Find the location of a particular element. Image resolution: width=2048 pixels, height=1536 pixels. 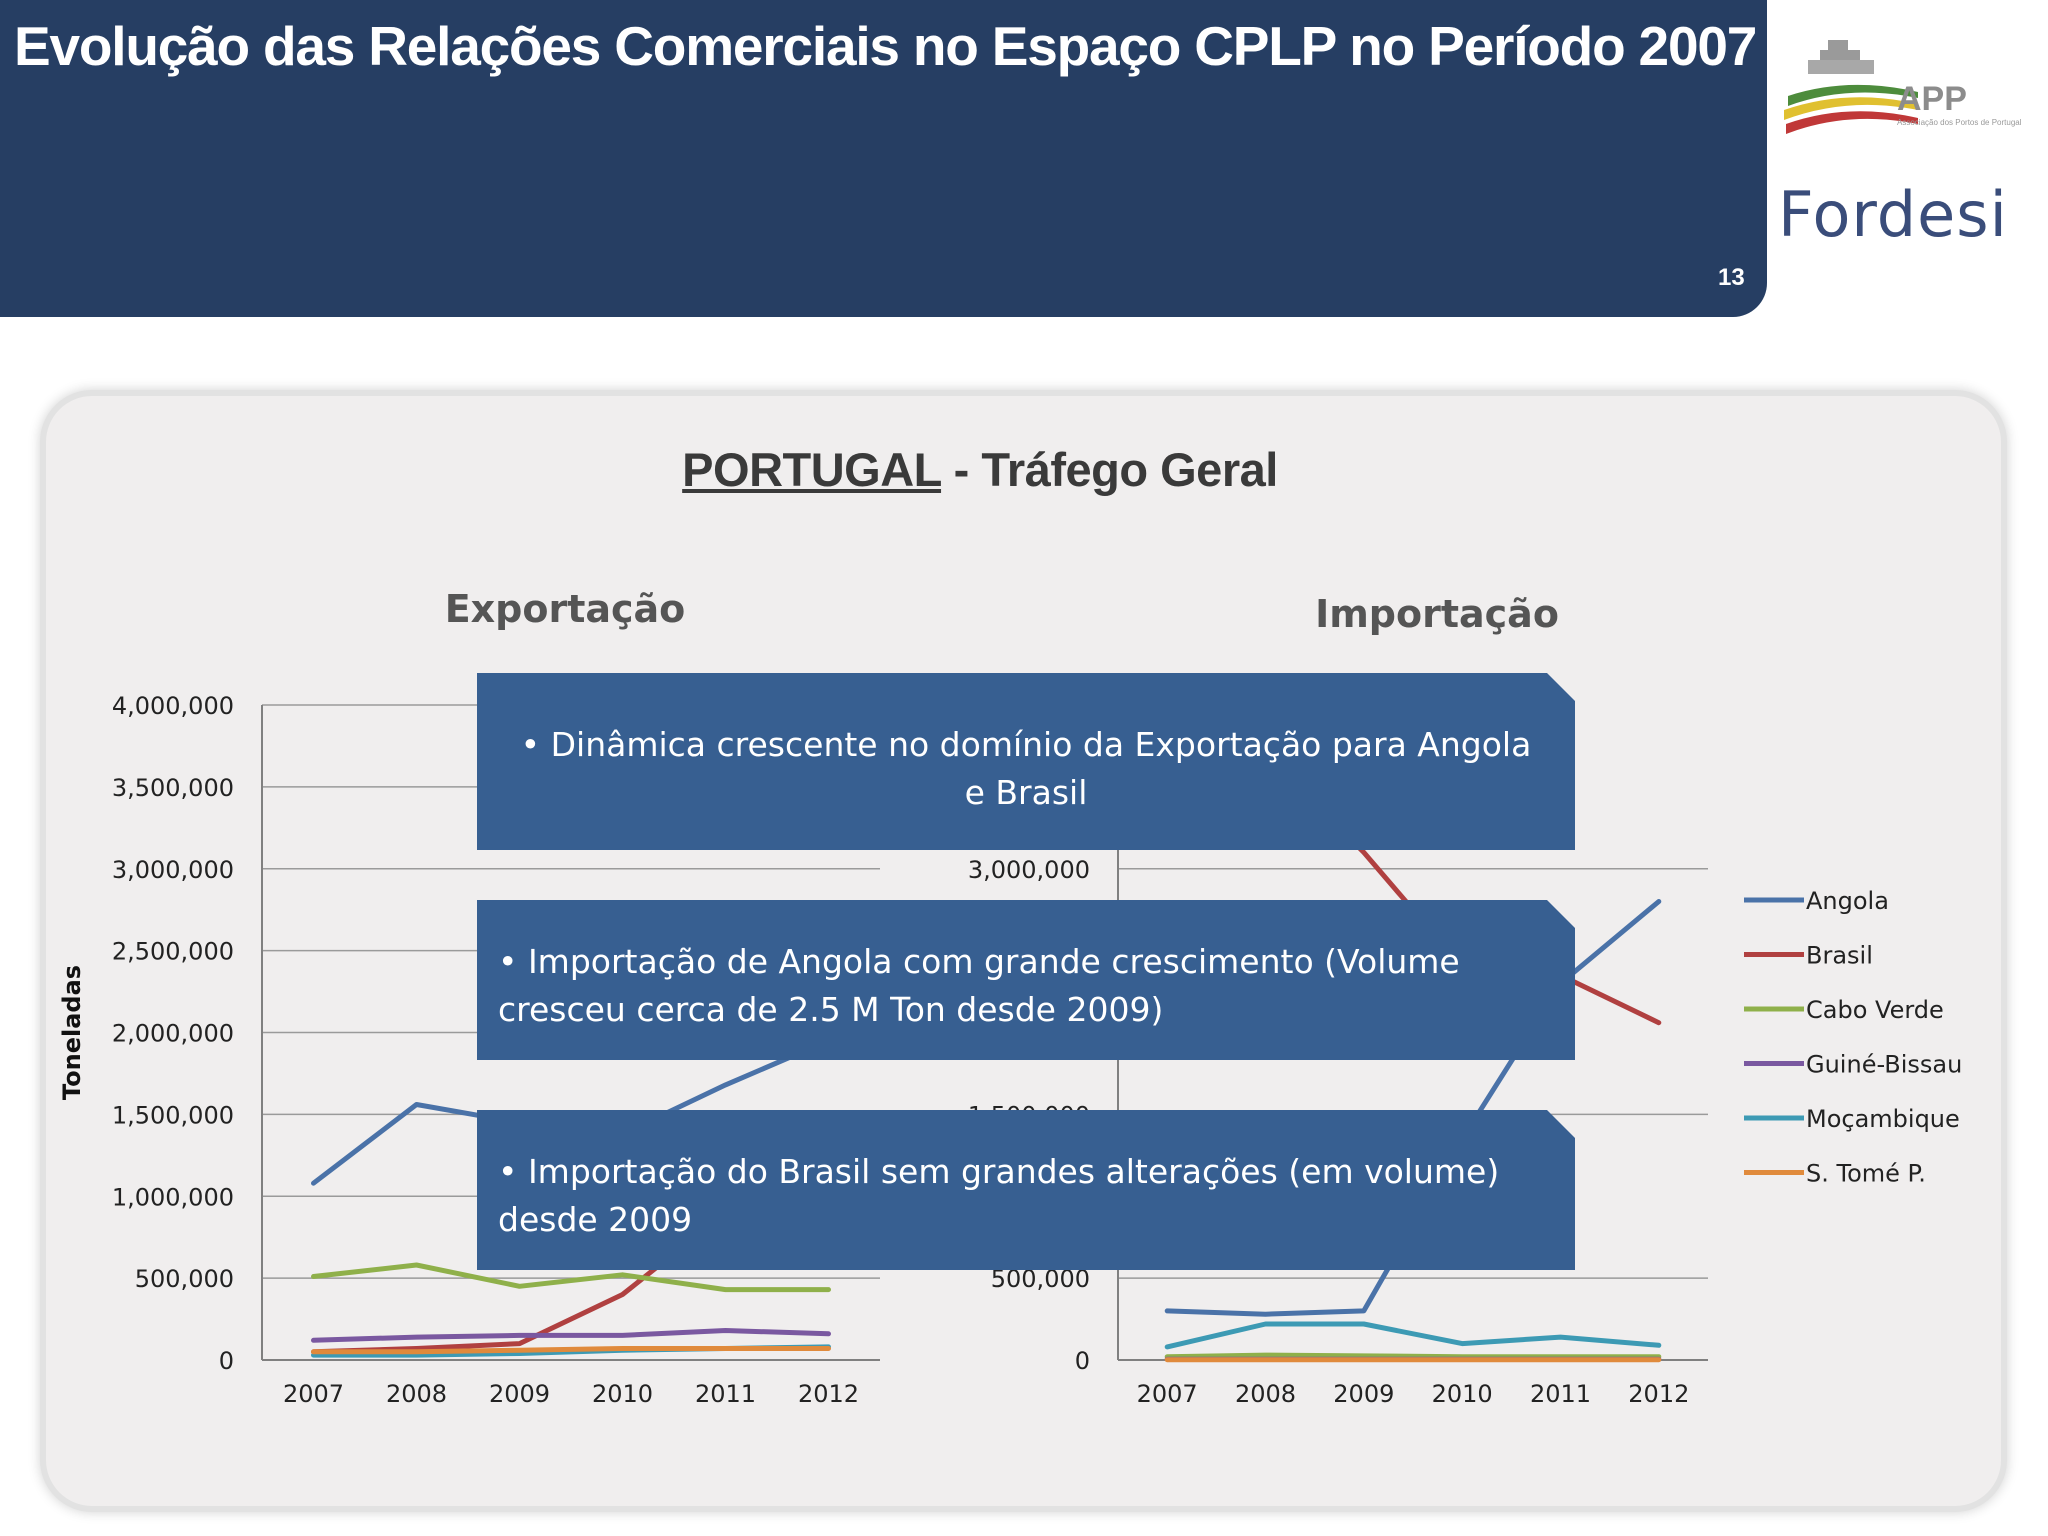

import-chart-title: Importação is located at coordinates (1437, 614).